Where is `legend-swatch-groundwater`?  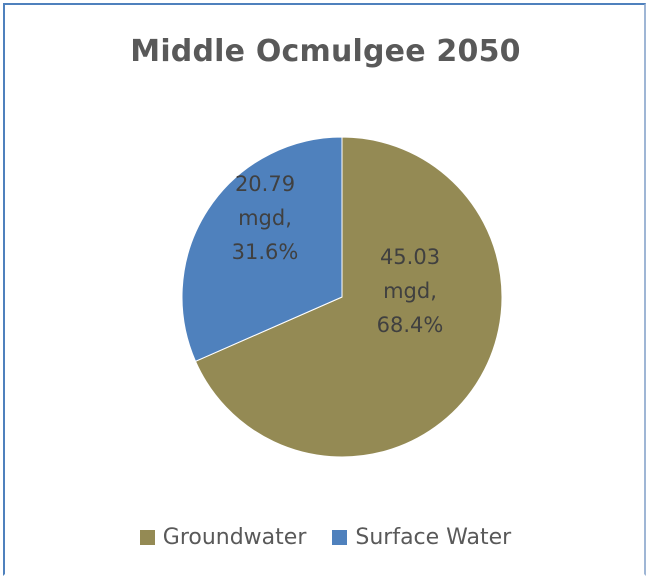 legend-swatch-groundwater is located at coordinates (147, 537).